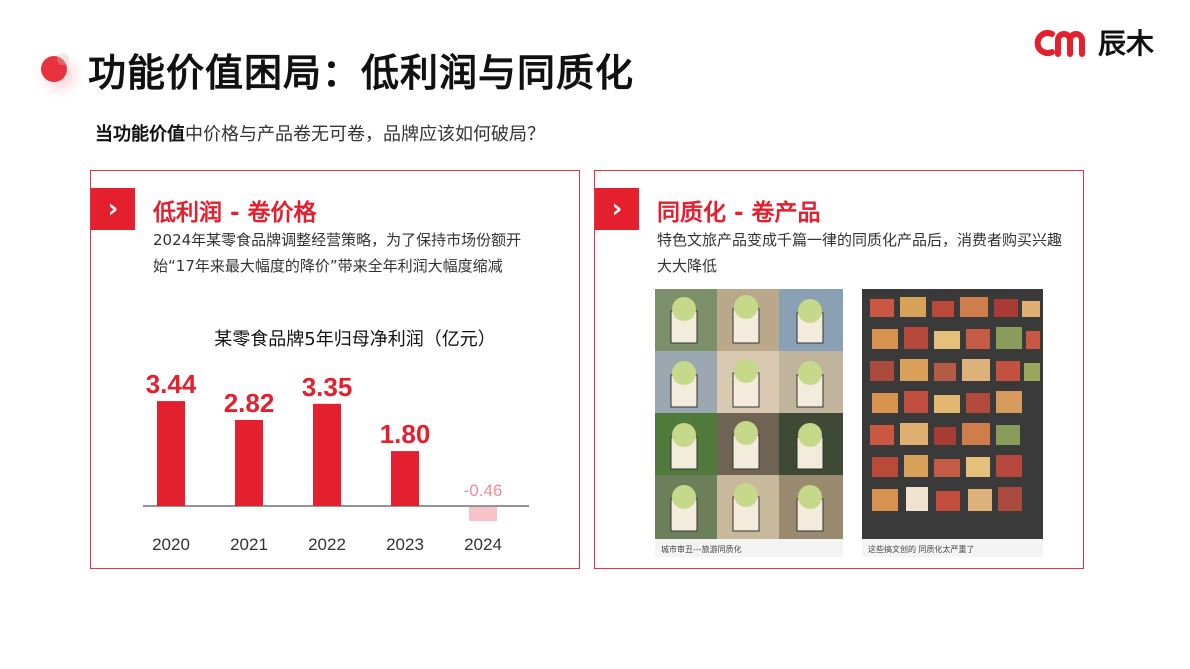 The width and height of the screenshot is (1190, 669). I want to click on bar-2023, so click(405, 478).